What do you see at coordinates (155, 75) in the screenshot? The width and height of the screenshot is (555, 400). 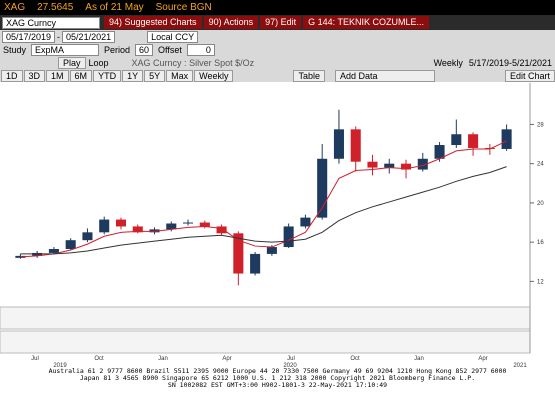 I see `period-button: 5Y` at bounding box center [155, 75].